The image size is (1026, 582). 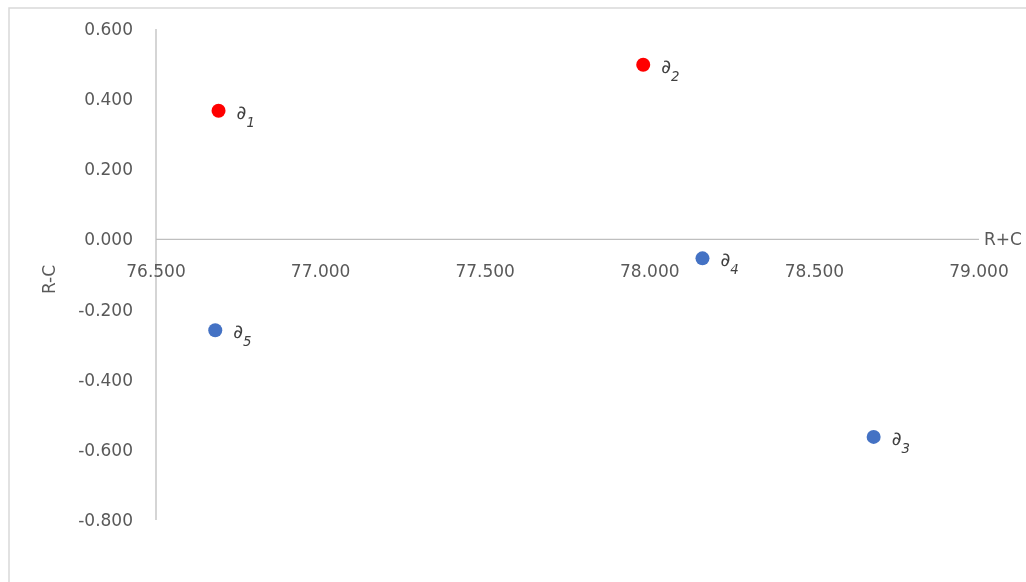 I want to click on y-axis-title: R-C, so click(x=49, y=279).